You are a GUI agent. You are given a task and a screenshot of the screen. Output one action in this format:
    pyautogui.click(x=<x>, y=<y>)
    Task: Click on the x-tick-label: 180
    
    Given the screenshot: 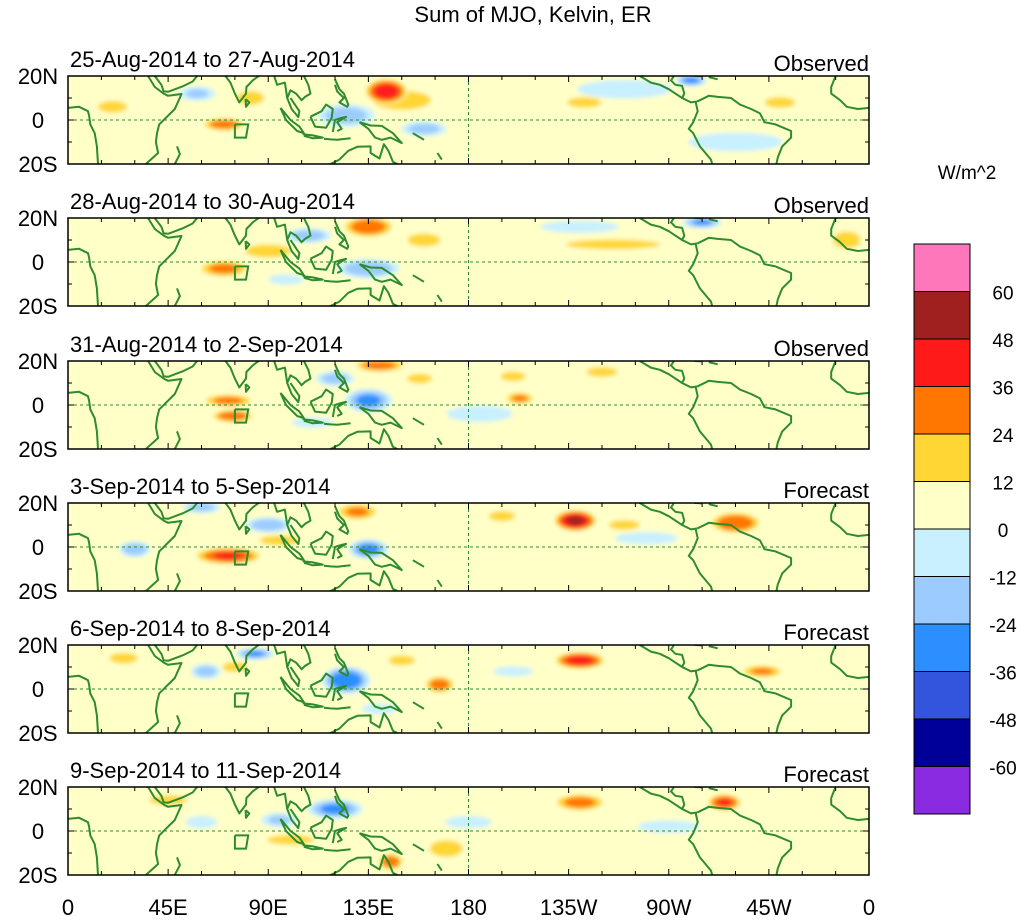 What is the action you would take?
    pyautogui.click(x=468, y=907)
    